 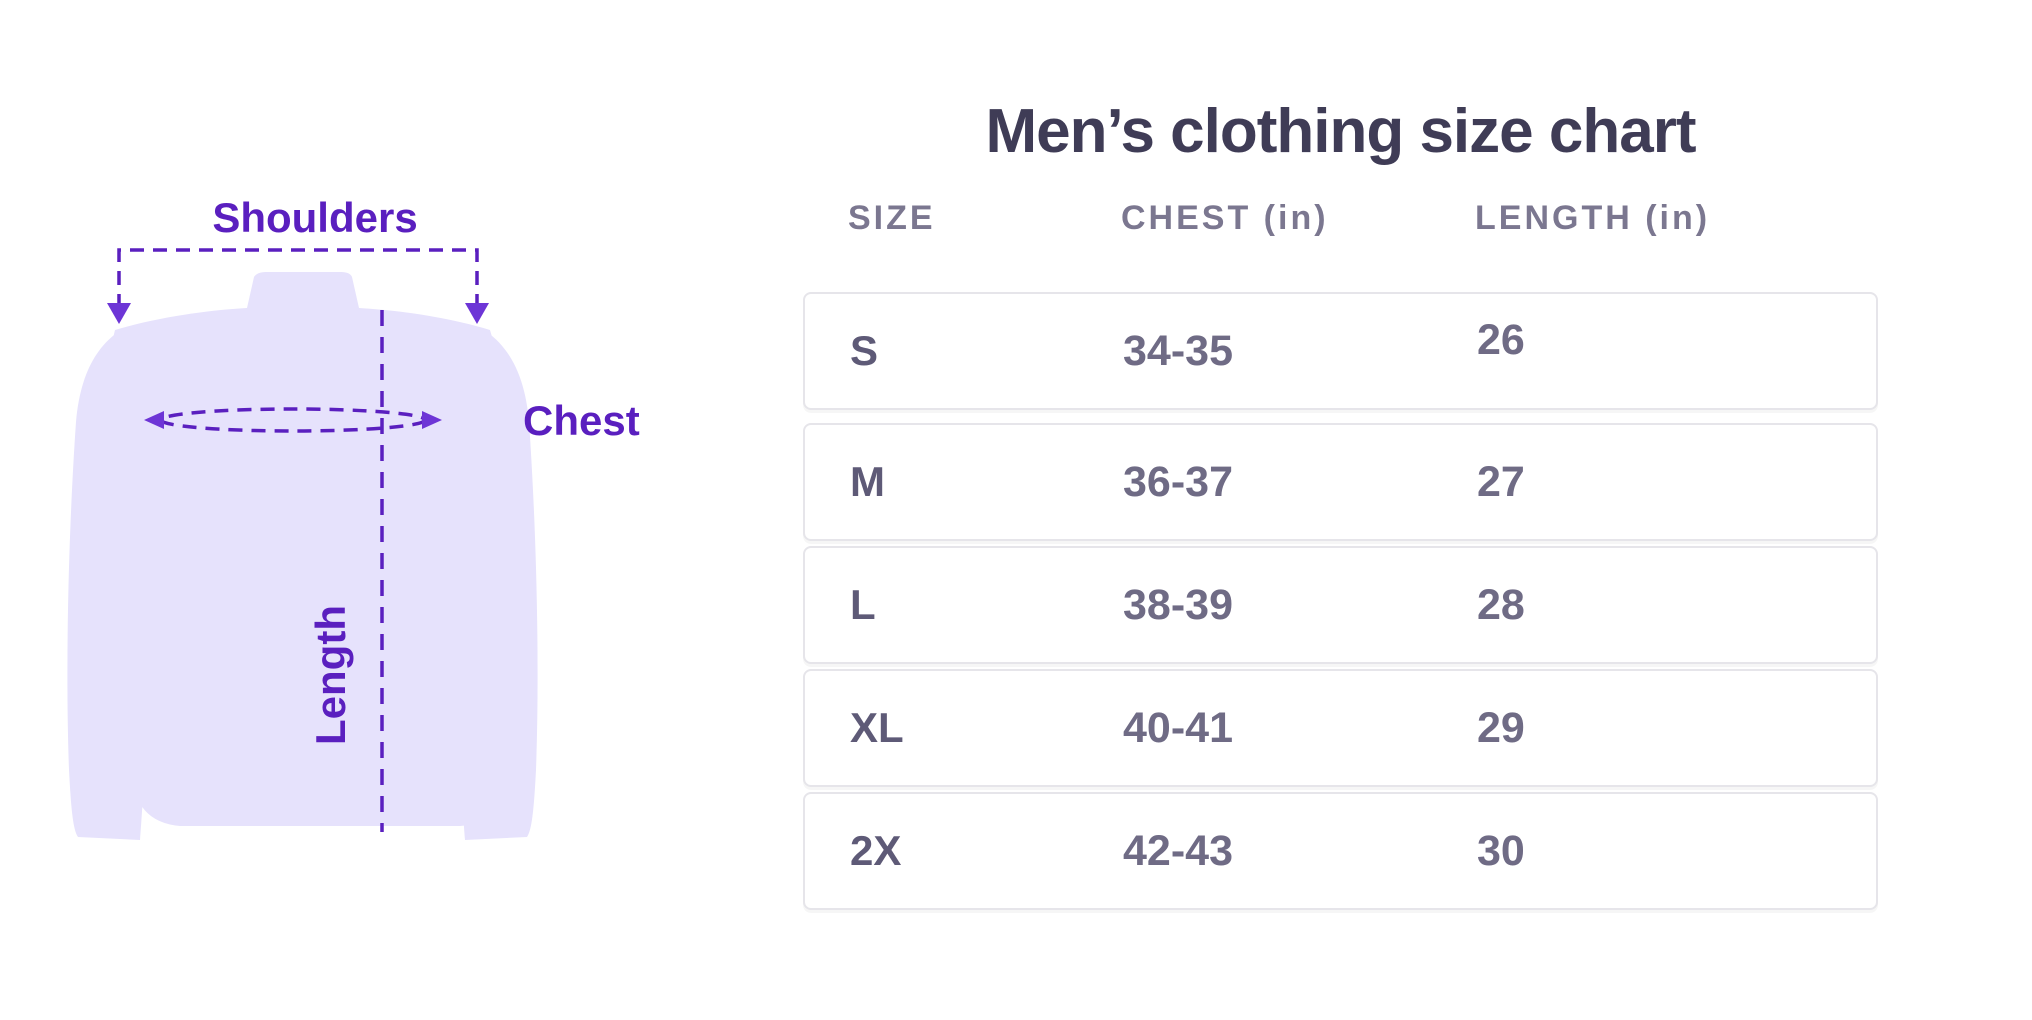 What do you see at coordinates (330, 675) in the screenshot?
I see `length-label: Length` at bounding box center [330, 675].